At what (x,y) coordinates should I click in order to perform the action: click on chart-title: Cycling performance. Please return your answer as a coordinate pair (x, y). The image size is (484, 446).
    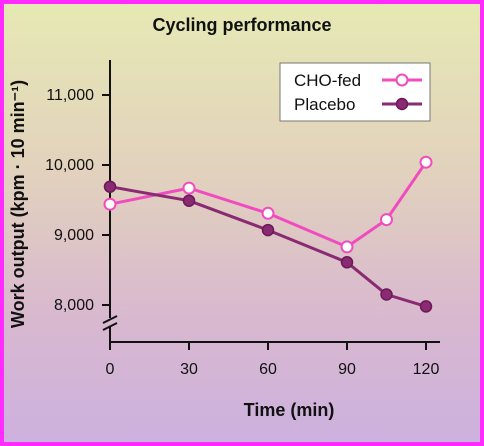
    Looking at the image, I should click on (241, 25).